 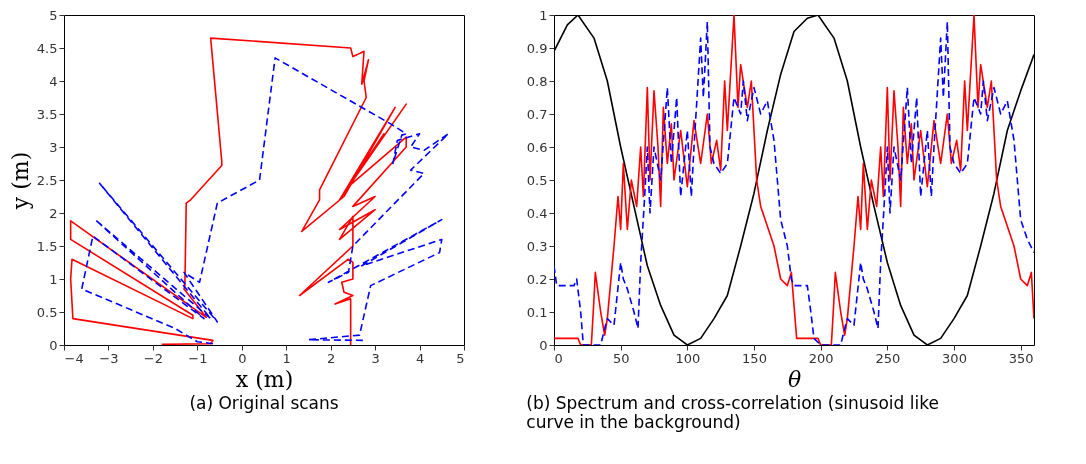 I want to click on x-tick-label: −2, so click(x=153, y=358).